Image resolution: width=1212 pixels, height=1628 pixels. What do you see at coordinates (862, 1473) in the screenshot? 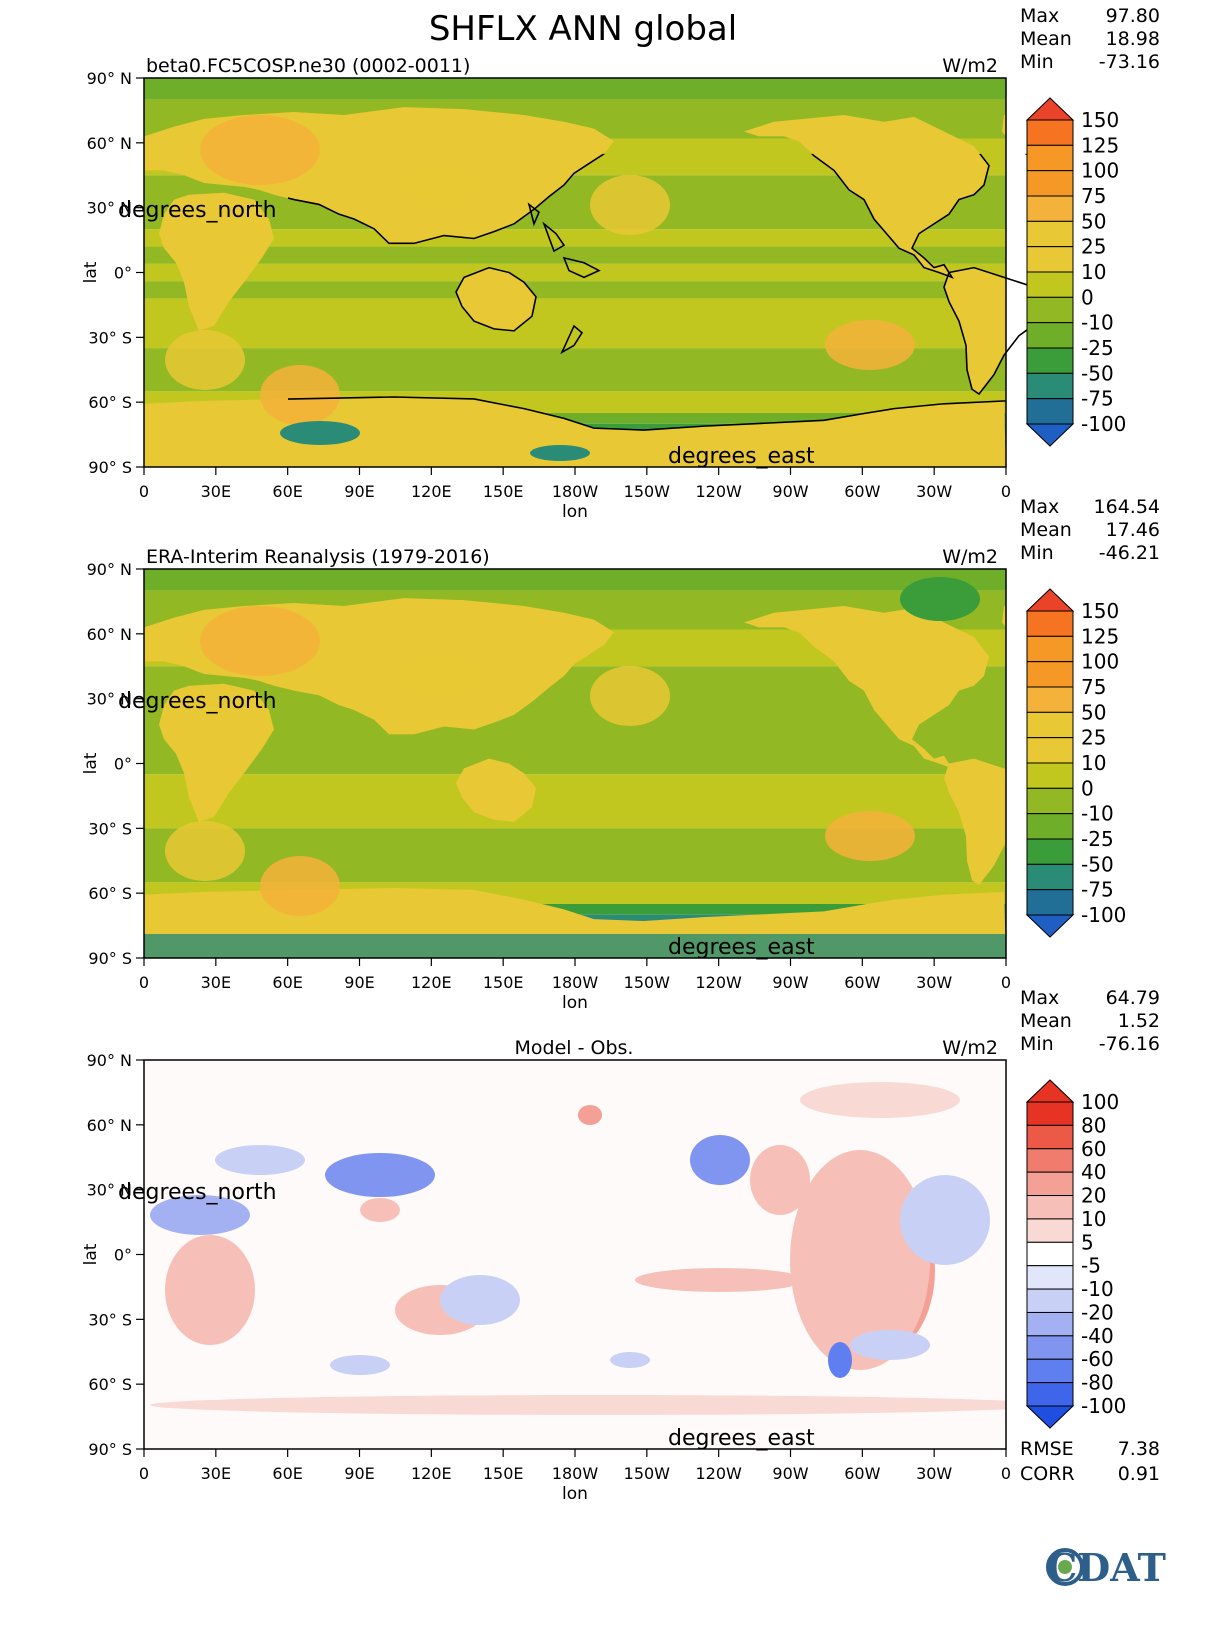
I see `x-tick-label: 60W` at bounding box center [862, 1473].